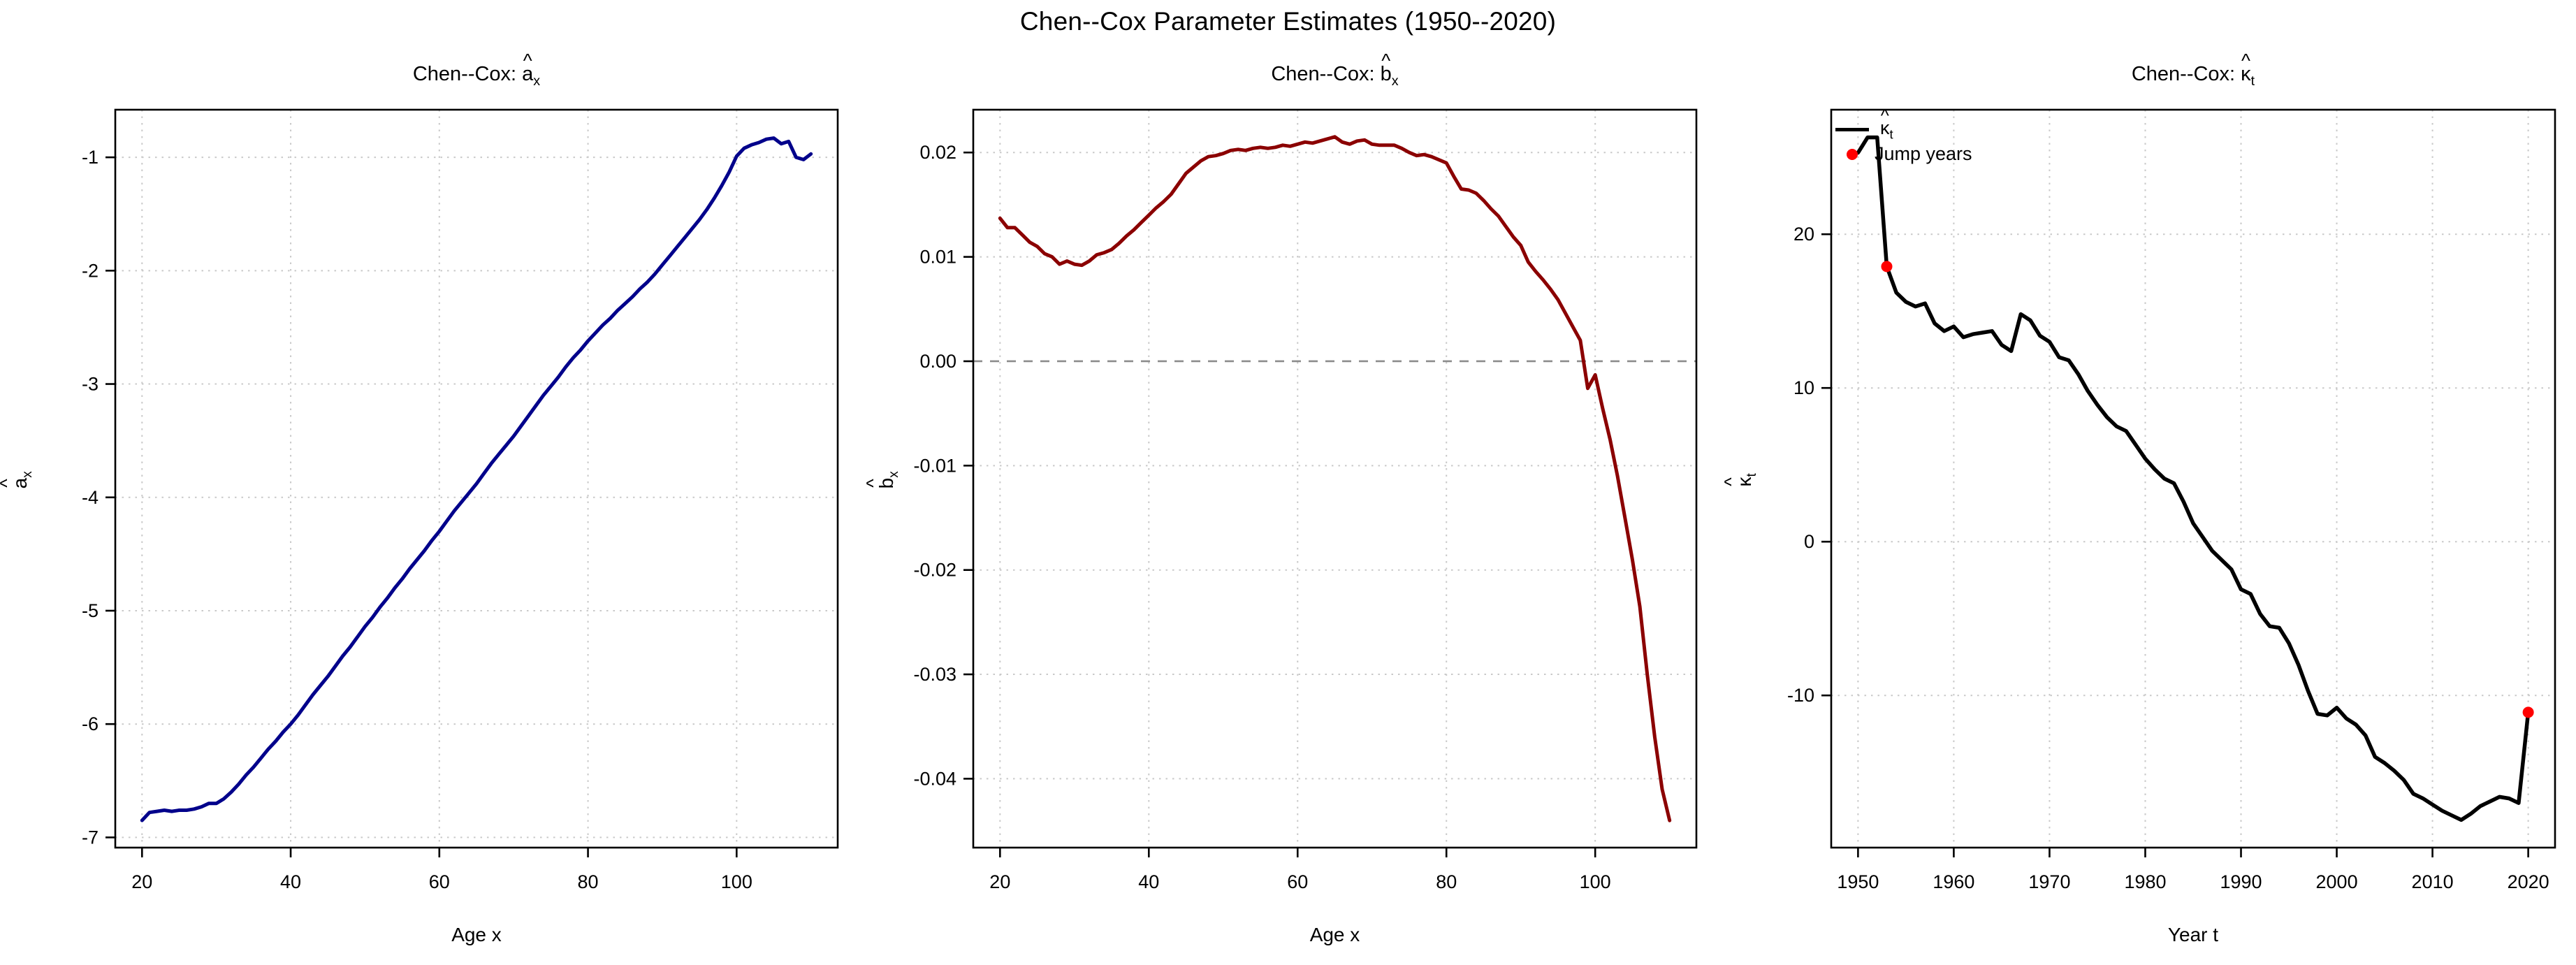 Image resolution: width=2576 pixels, height=965 pixels. I want to click on legend-entry-kappa-line: ^ κt, so click(1903, 124).